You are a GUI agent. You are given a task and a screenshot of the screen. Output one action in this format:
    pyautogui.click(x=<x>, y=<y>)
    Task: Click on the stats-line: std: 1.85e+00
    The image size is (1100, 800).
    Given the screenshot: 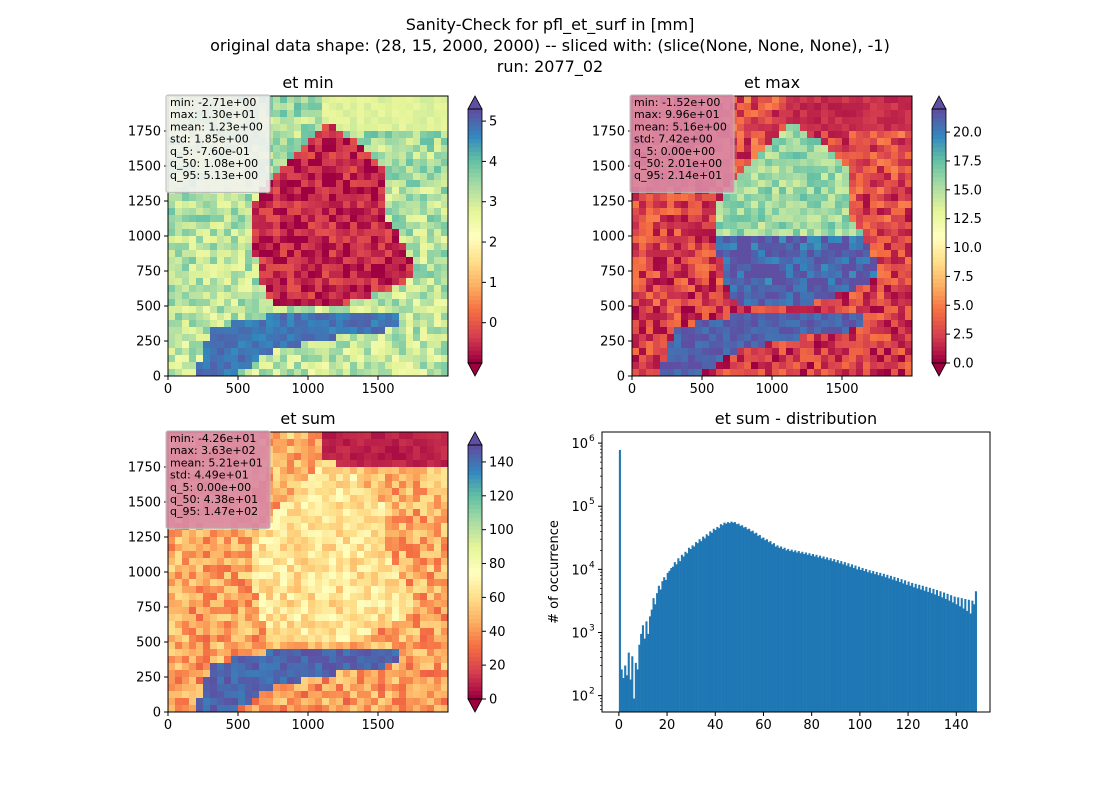 What is the action you would take?
    pyautogui.click(x=209, y=139)
    